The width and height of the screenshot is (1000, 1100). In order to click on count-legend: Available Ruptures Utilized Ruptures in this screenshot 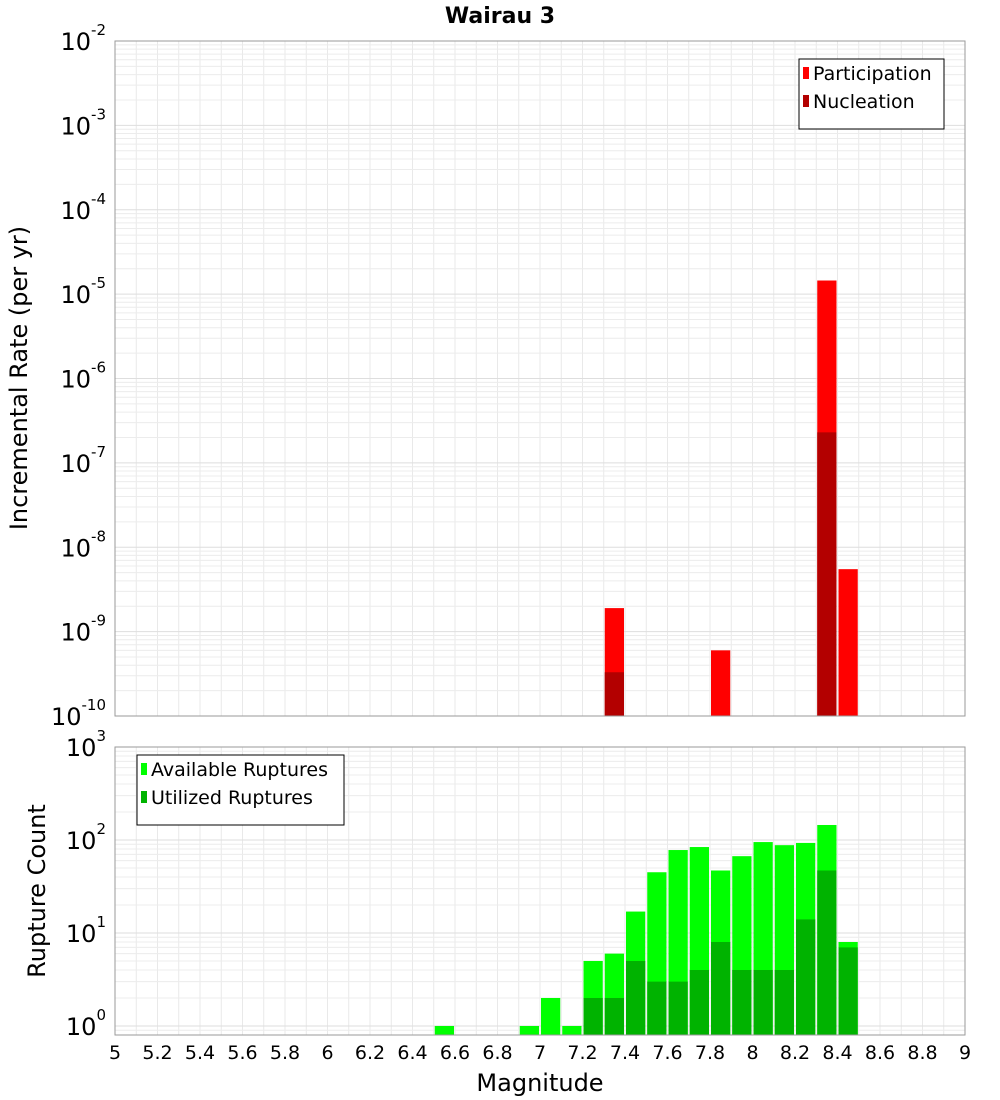, I will do `click(240, 790)`.